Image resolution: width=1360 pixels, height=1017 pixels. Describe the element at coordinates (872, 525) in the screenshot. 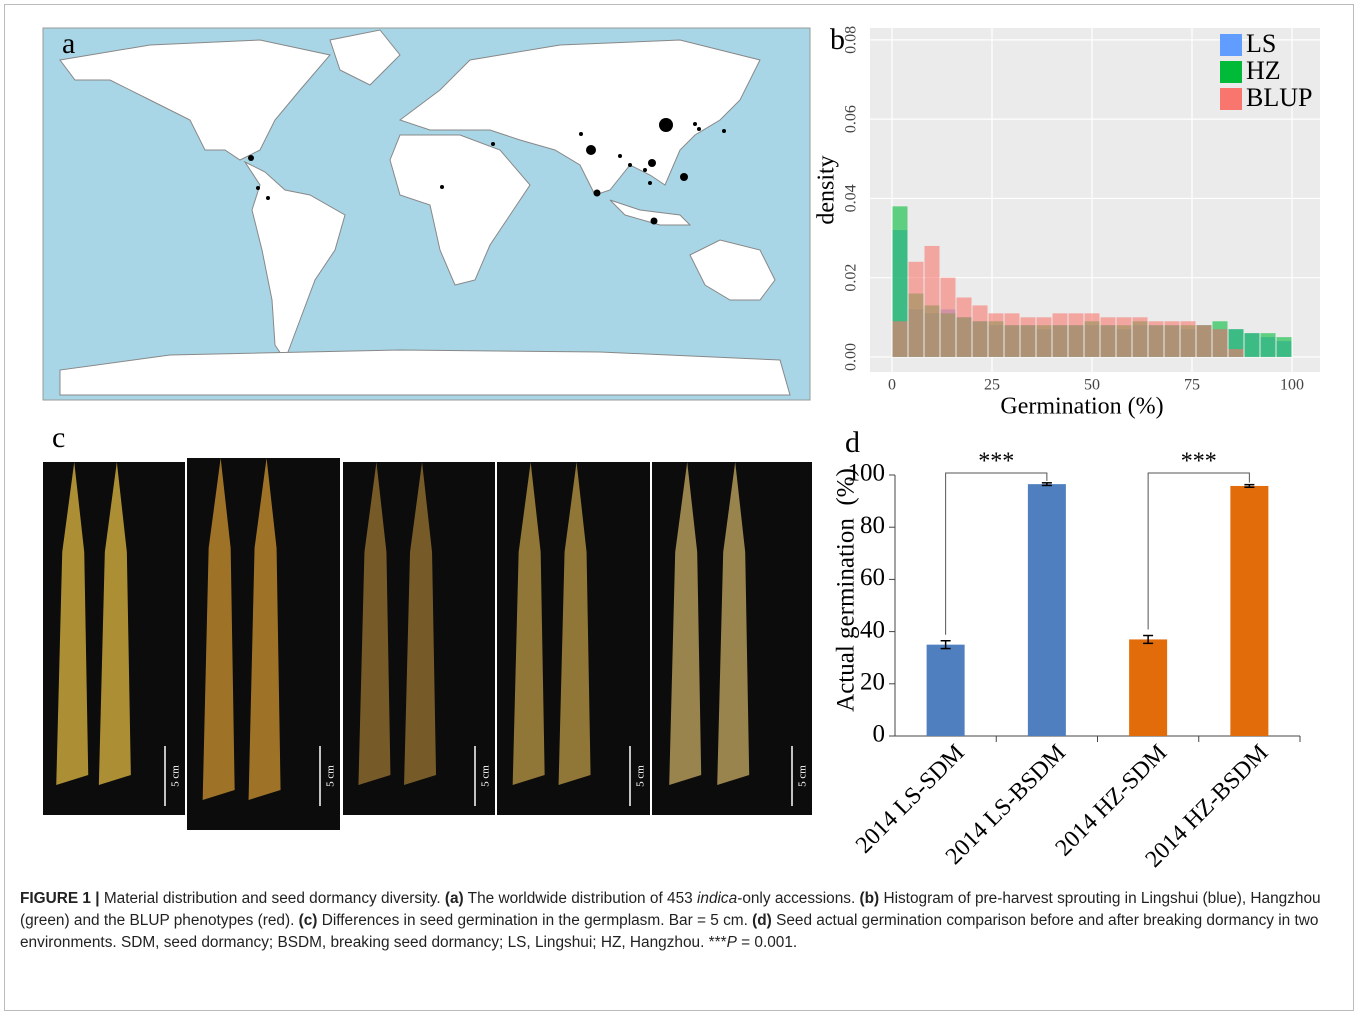

I see `y-tick-label: 80` at that location.